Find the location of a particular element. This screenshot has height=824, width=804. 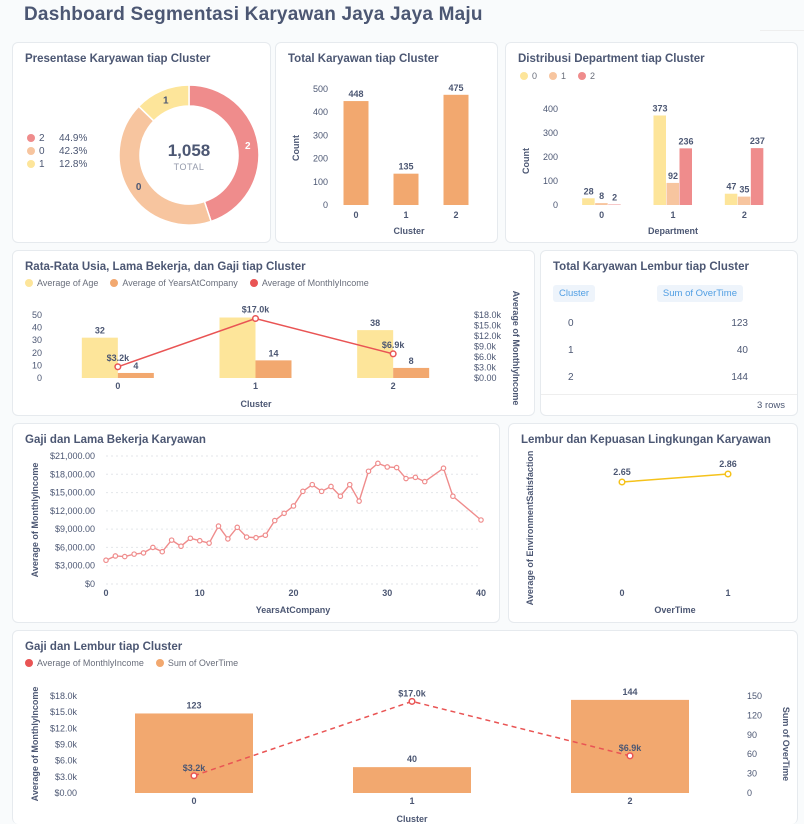

legend-item: Average of YearsAtCompany is located at coordinates (174, 283).